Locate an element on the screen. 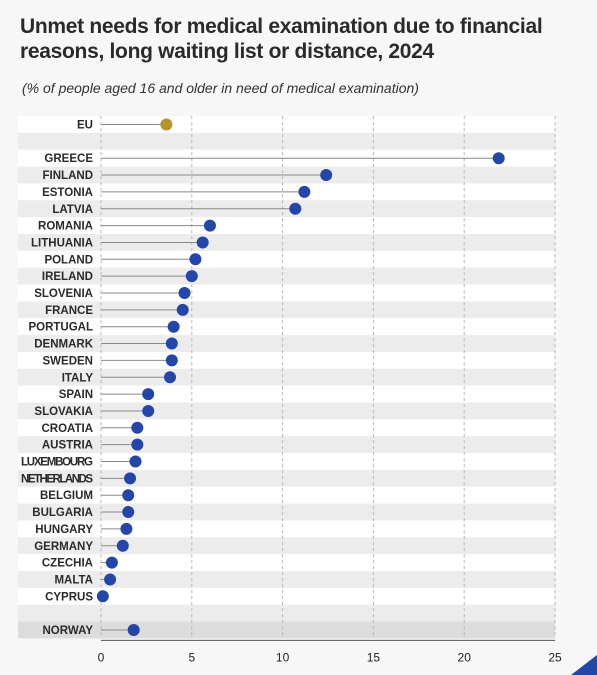 The height and width of the screenshot is (675, 597). category-label: NETHERLANDS is located at coordinates (57, 479).